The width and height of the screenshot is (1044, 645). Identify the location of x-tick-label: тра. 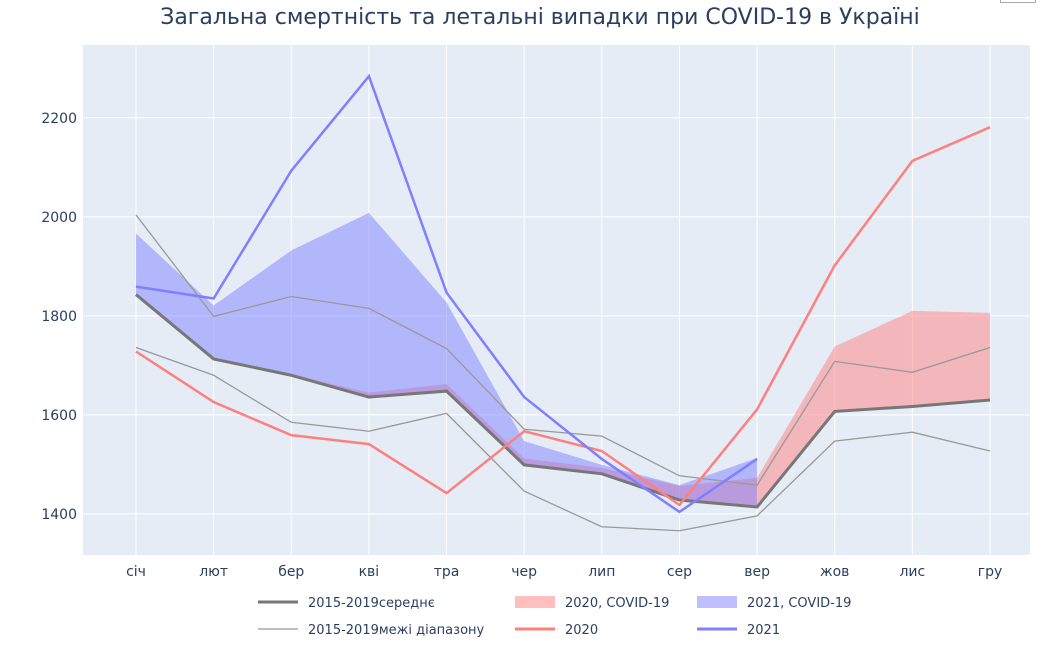
(447, 572).